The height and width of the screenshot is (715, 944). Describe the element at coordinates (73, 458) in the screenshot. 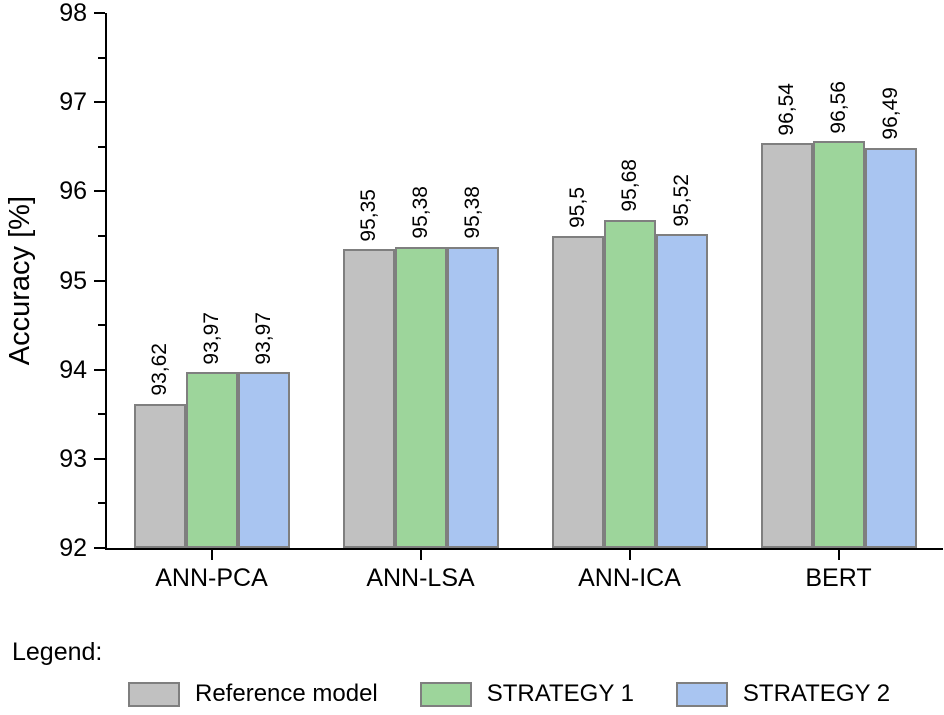

I see `y-tick-label: 93` at that location.